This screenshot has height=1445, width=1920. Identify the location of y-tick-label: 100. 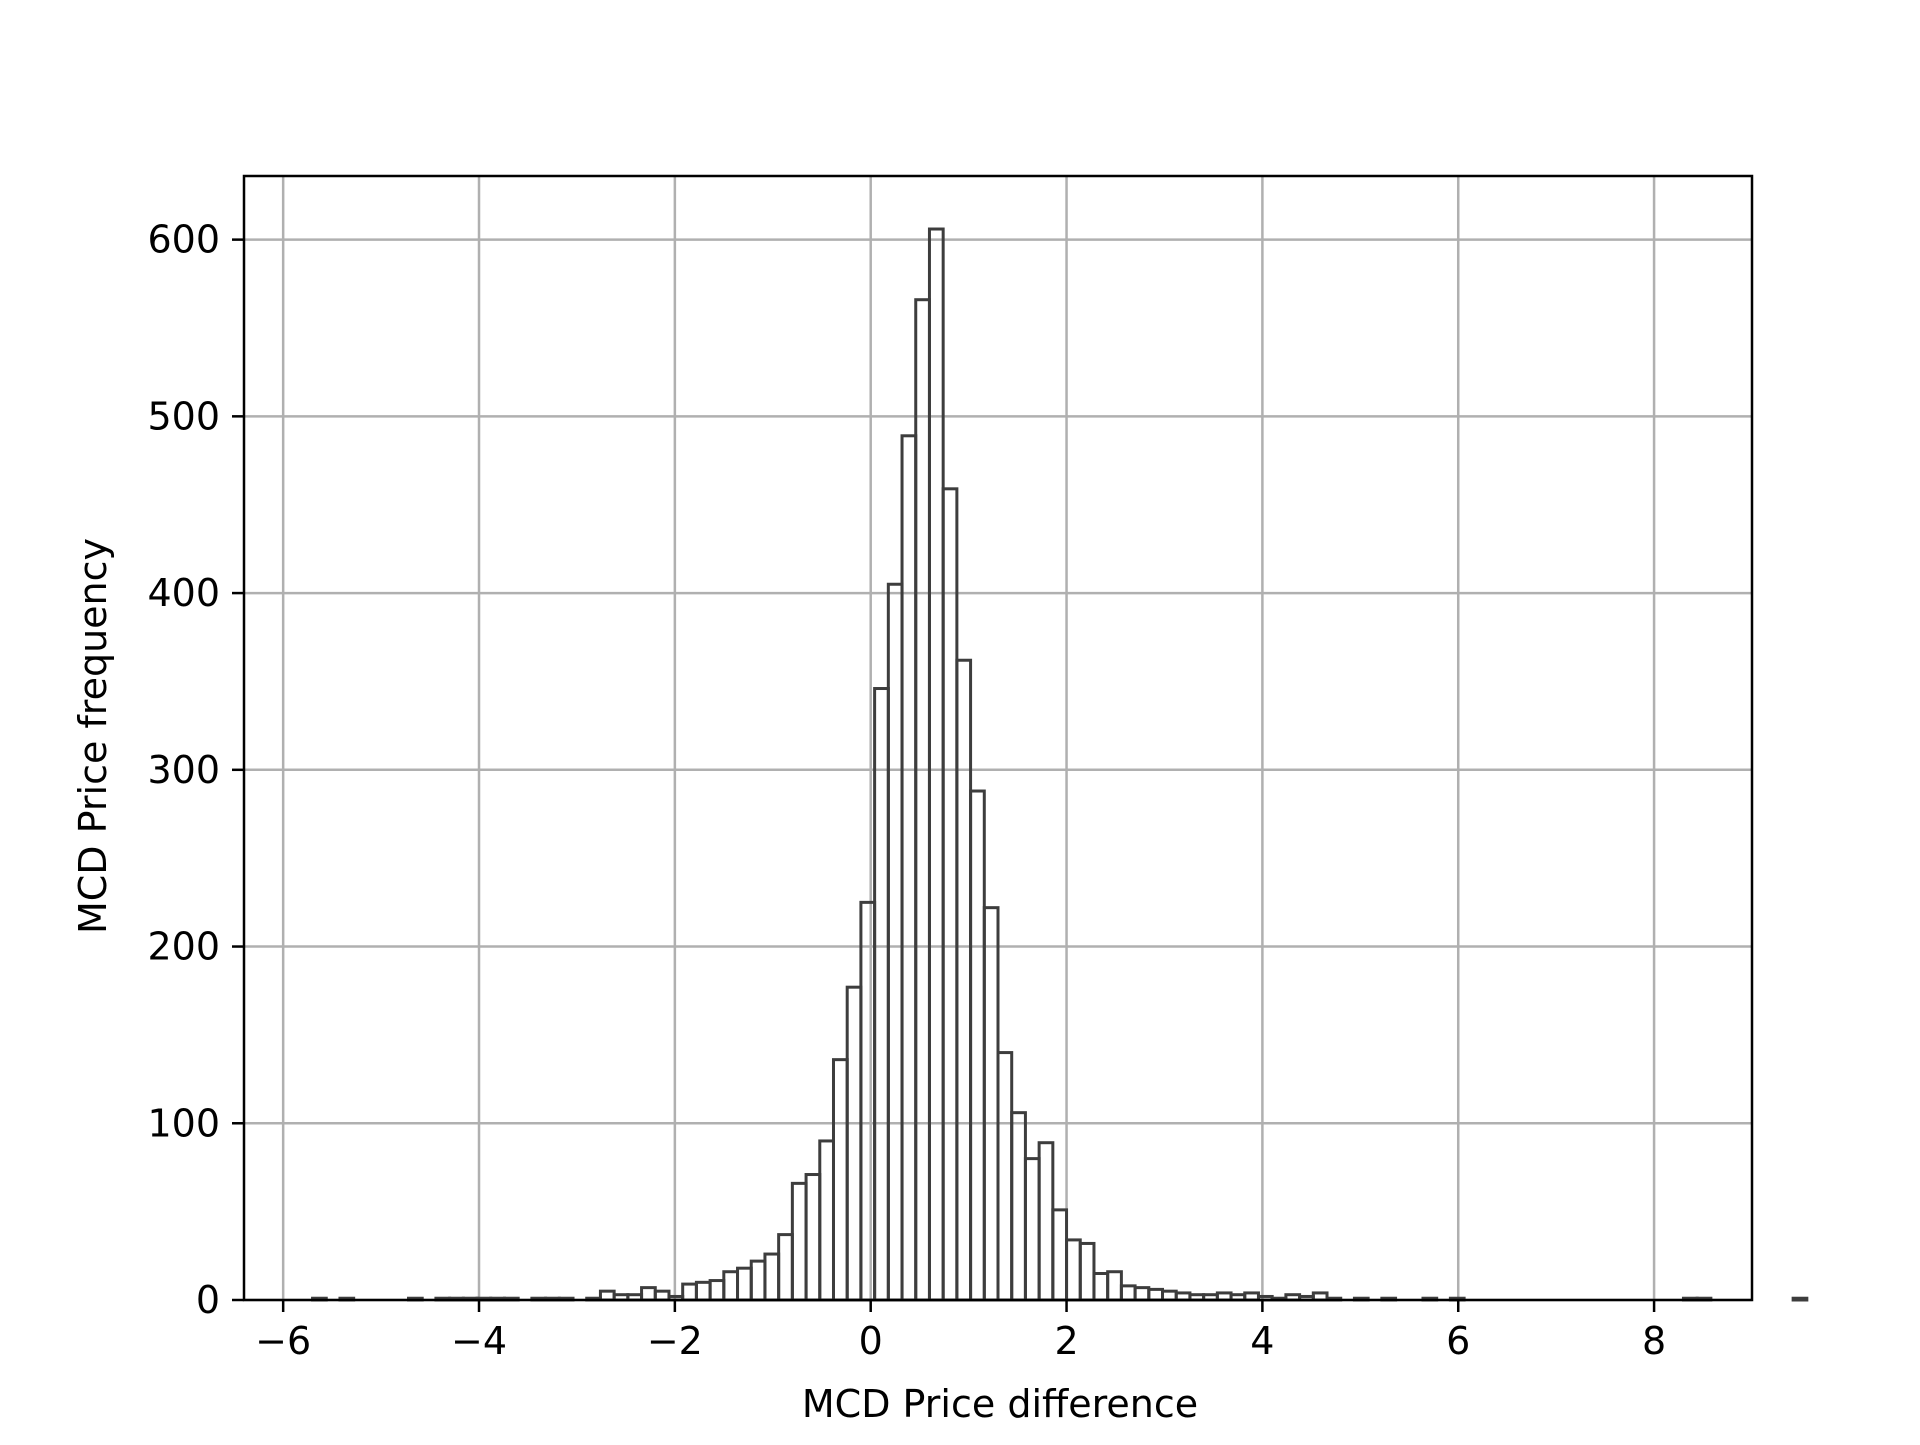
(183, 1123).